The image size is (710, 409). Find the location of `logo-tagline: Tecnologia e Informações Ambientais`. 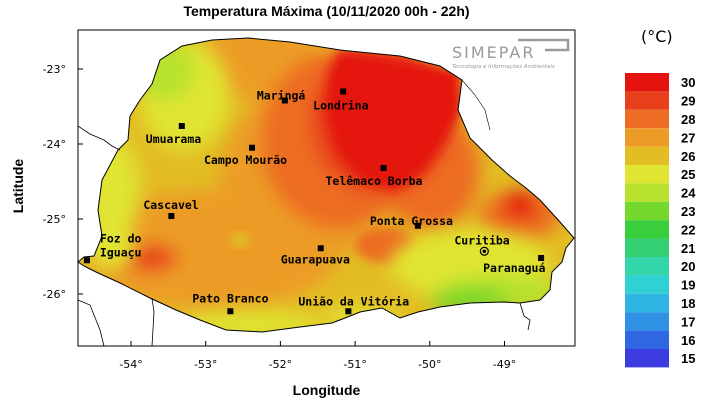

logo-tagline: Tecnologia e Informações Ambientais is located at coordinates (503, 67).